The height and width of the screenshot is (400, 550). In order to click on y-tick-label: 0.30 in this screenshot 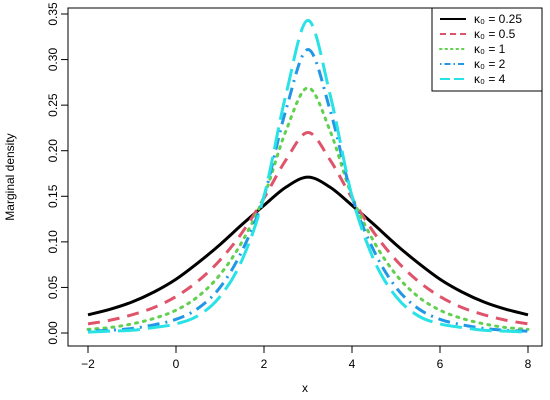, I will do `click(53, 60)`.